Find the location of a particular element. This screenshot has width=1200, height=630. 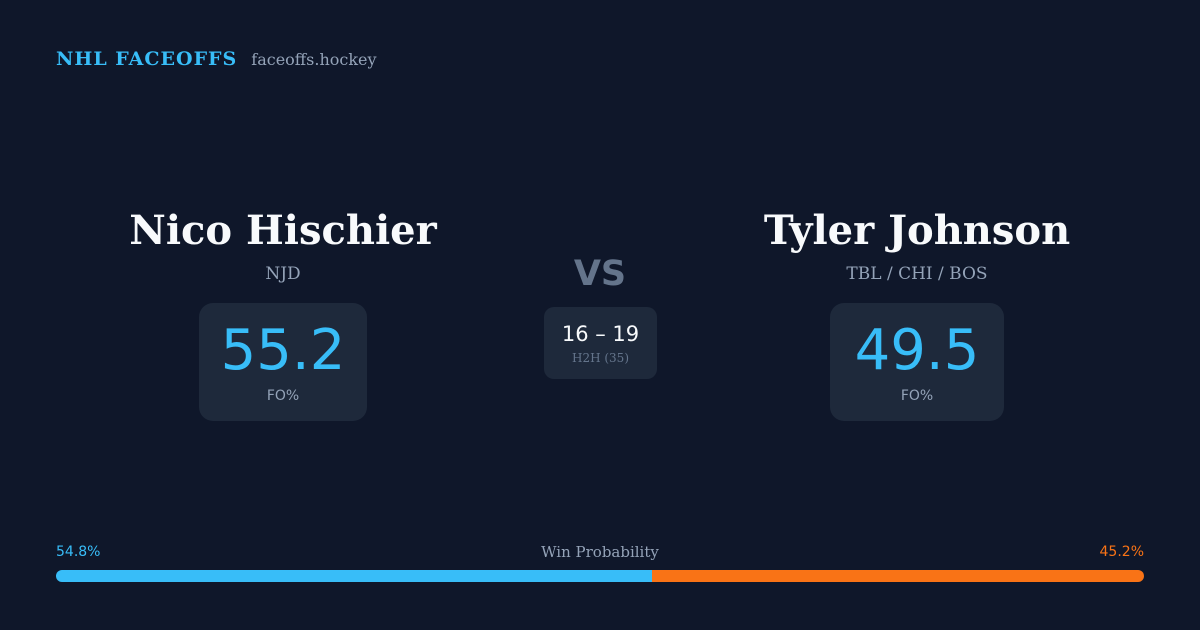

player-left-fo-label: FO% is located at coordinates (283, 396).